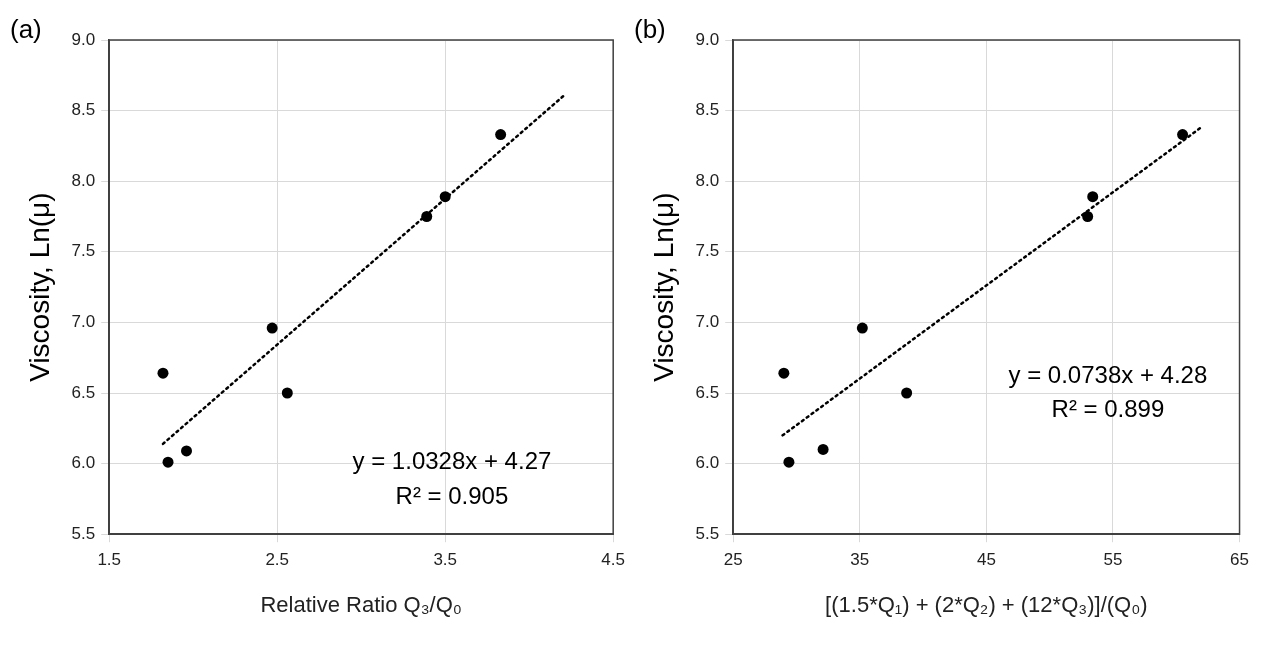  What do you see at coordinates (733, 560) in the screenshot?
I see `x-tick-label: 25` at bounding box center [733, 560].